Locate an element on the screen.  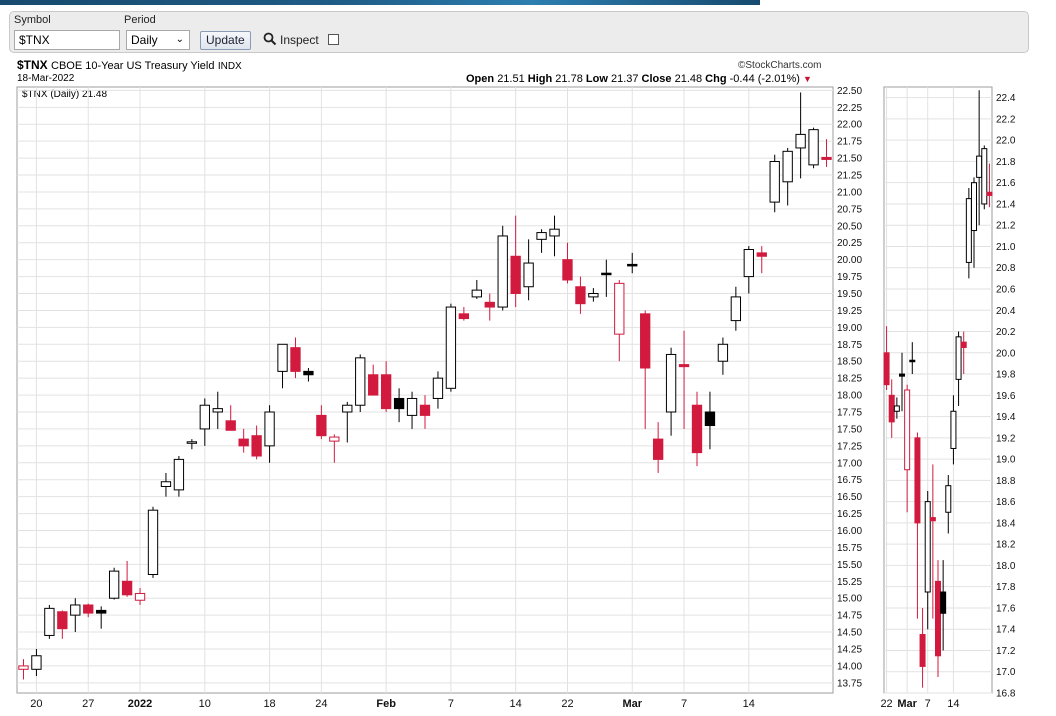
side-y-tick-label: 20.6 is located at coordinates (1006, 290).